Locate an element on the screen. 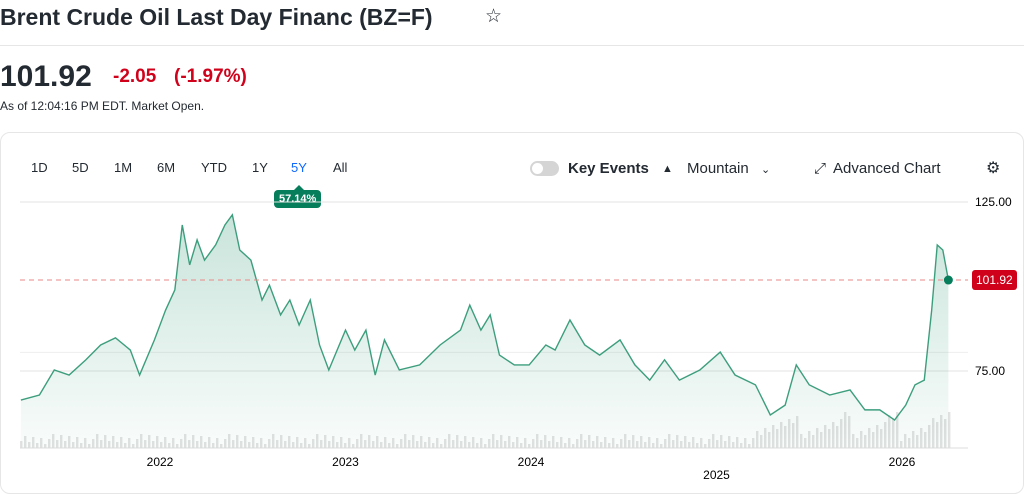 The height and width of the screenshot is (494, 1024). x-tick-label: 2022 is located at coordinates (160, 462).